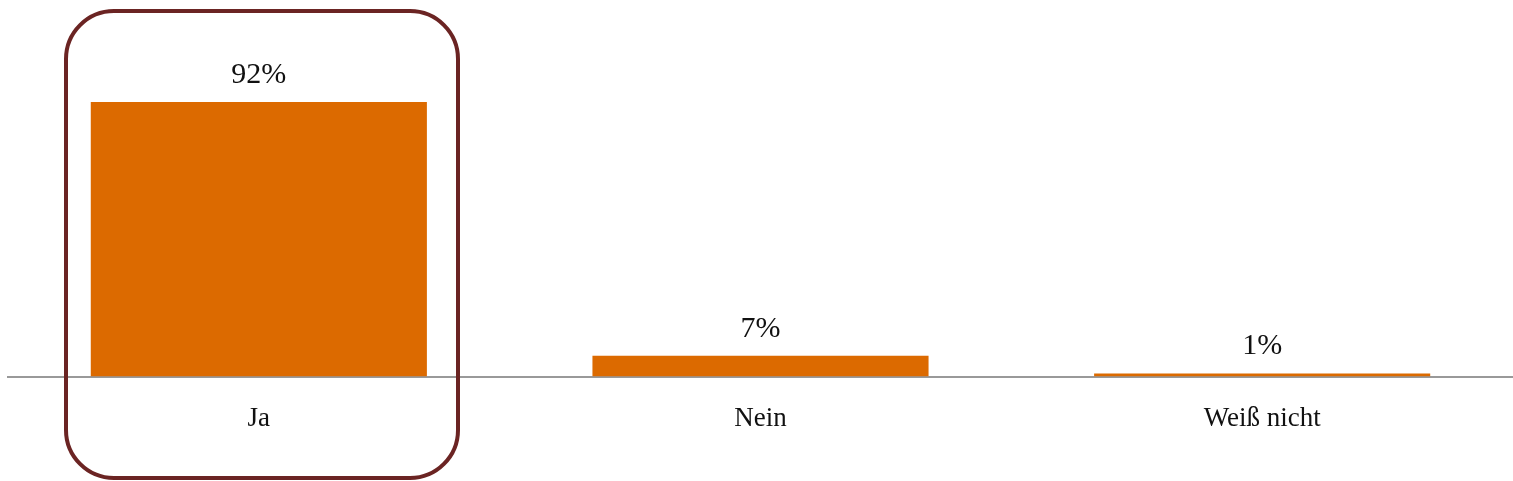 The image size is (1513, 481). Describe the element at coordinates (761, 416) in the screenshot. I see `x-tick-label: Nein` at that location.